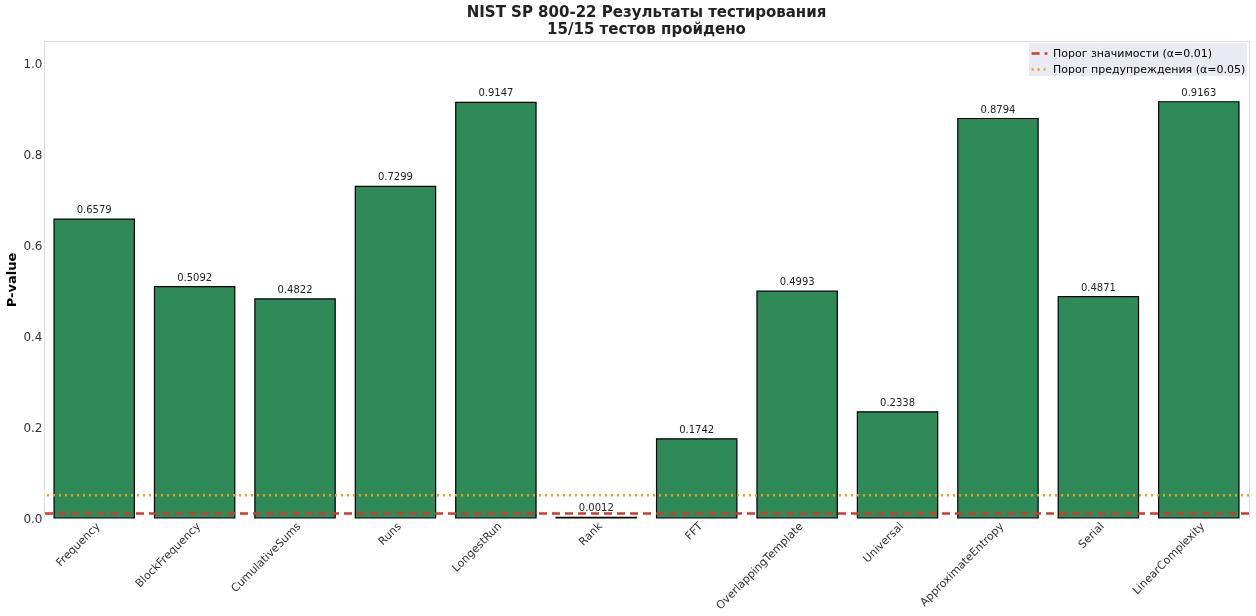 The width and height of the screenshot is (1256, 616). What do you see at coordinates (697, 429) in the screenshot?
I see `data-label: 0.1742` at bounding box center [697, 429].